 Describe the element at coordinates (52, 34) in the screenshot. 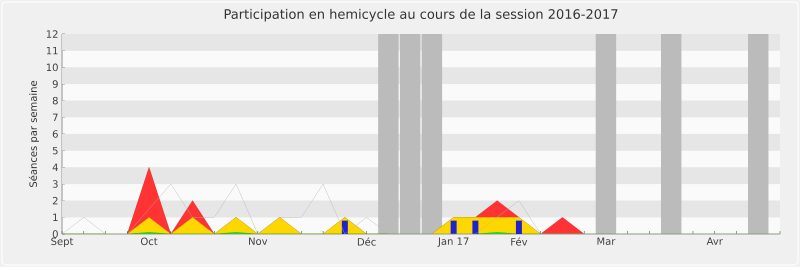

I see `y-tick-label: 12` at that location.